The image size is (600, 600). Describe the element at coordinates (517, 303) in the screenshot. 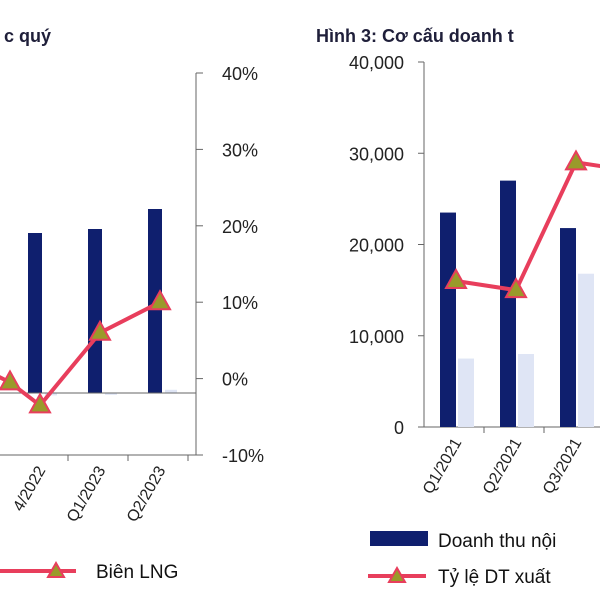

I see `right-bars` at that location.